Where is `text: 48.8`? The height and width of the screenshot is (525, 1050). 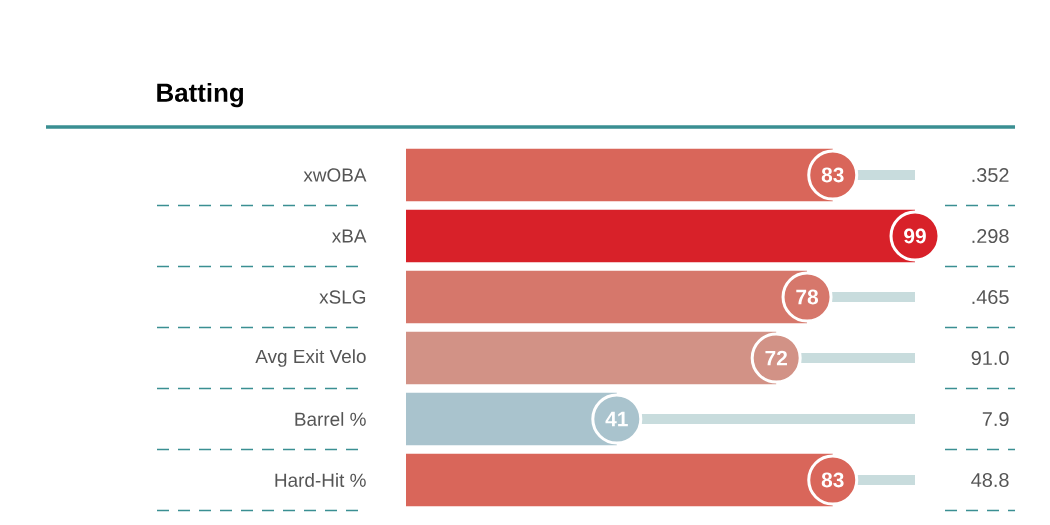 text: 48.8 is located at coordinates (990, 480).